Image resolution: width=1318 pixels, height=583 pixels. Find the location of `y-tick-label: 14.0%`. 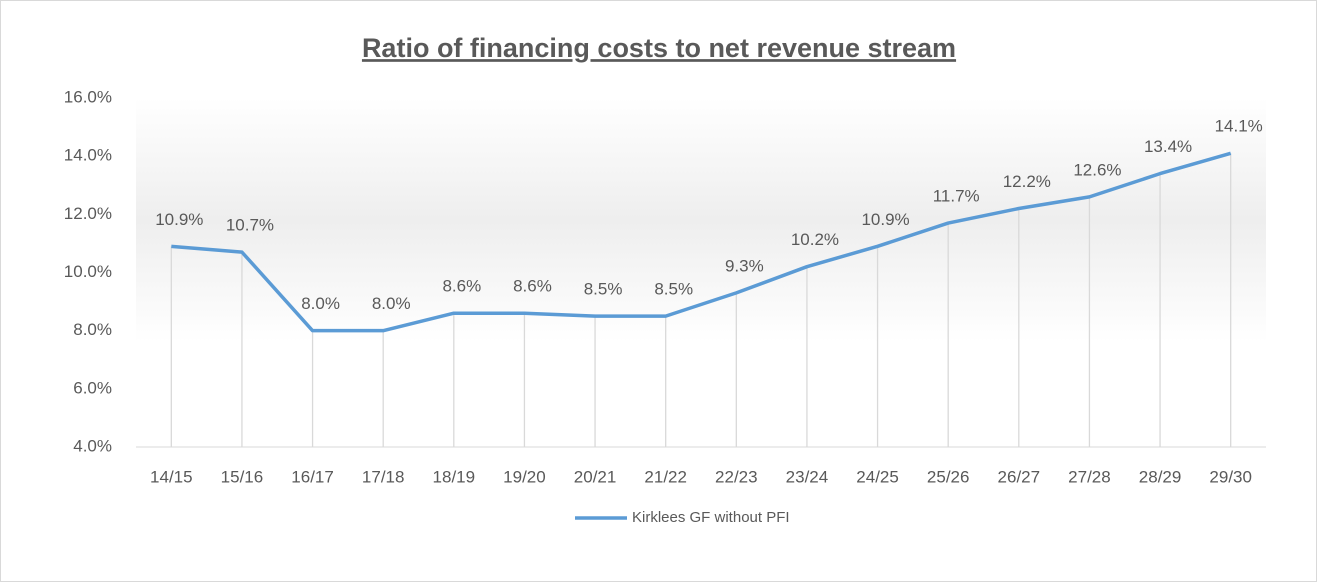

y-tick-label: 14.0% is located at coordinates (88, 155).